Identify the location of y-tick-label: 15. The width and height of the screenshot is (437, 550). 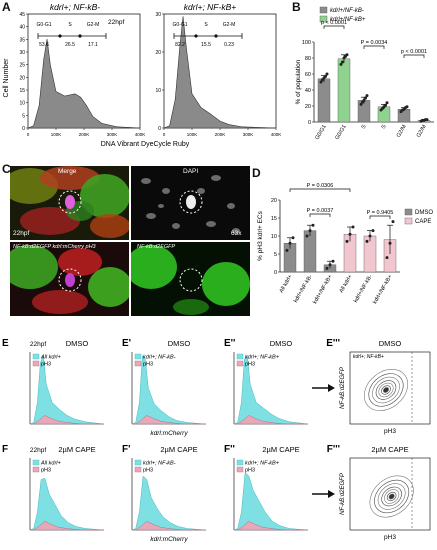
(22, 91).